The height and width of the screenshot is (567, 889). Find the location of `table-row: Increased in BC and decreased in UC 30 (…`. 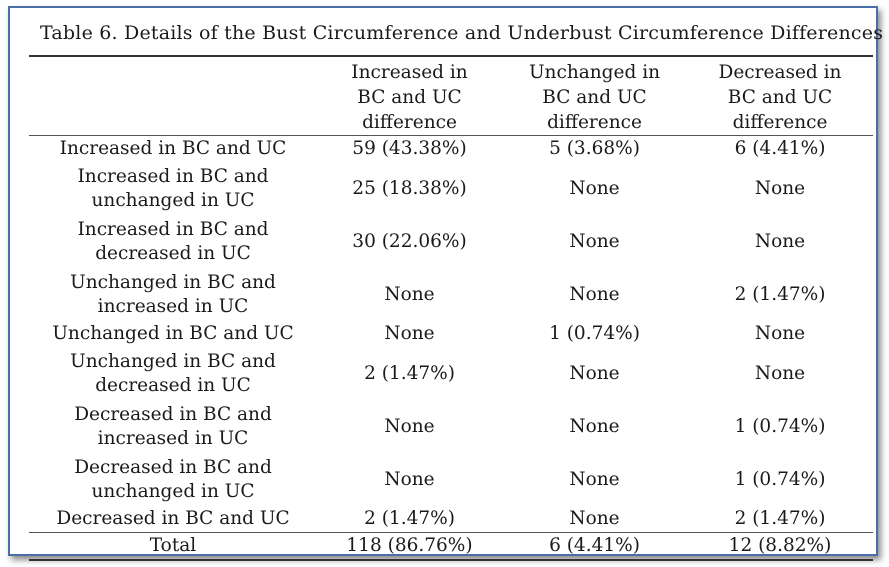

table-row: Increased in BC and decreased in UC 30 (… is located at coordinates (451, 241).